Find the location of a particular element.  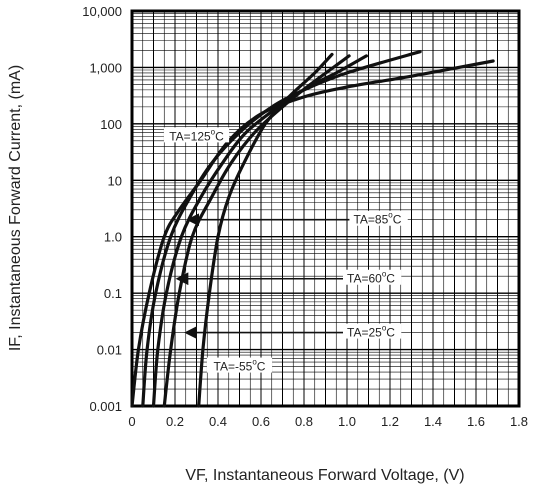

series-label: TA=-55oC is located at coordinates (240, 366).